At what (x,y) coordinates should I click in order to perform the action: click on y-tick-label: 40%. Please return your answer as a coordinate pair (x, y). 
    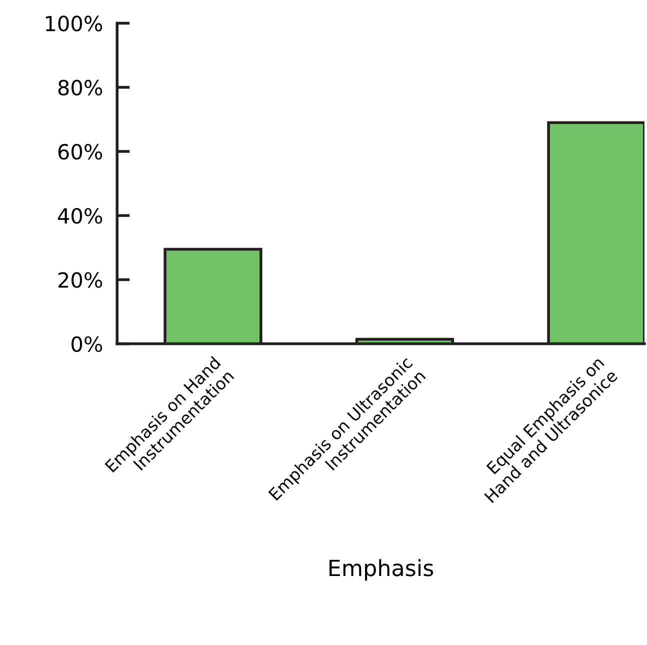
    Looking at the image, I should click on (80, 216).